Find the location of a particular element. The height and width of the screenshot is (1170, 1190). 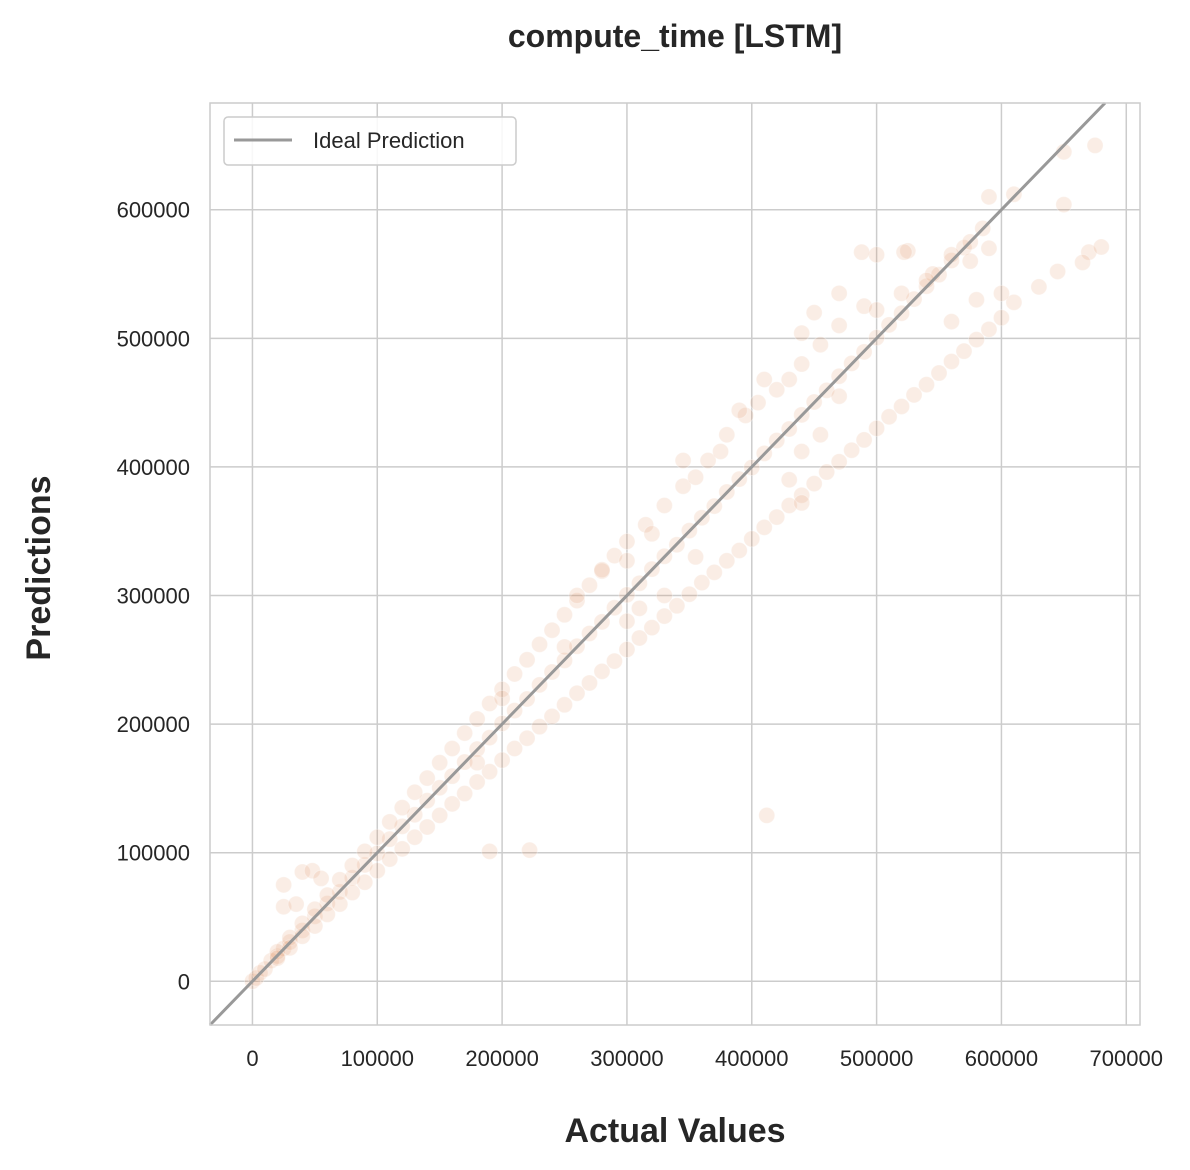

x-tick-label: 500000 is located at coordinates (876, 1058).